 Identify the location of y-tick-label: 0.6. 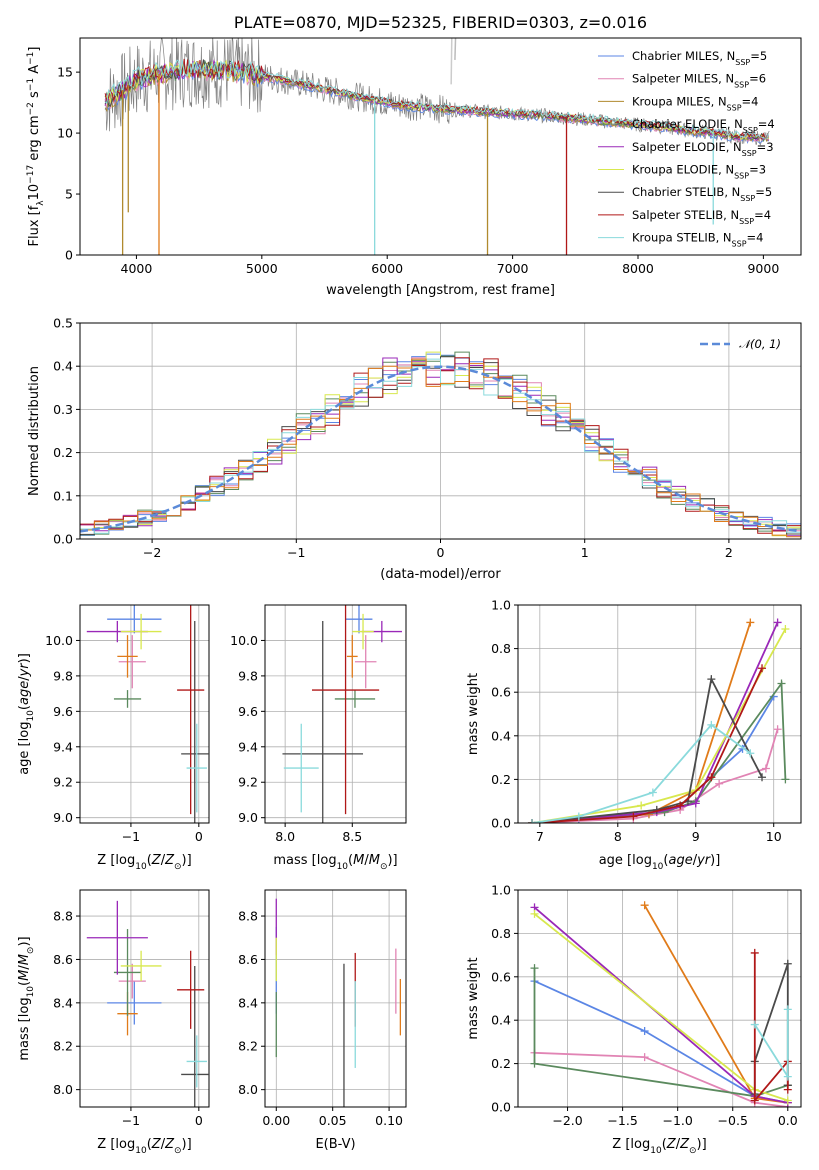
(501, 976).